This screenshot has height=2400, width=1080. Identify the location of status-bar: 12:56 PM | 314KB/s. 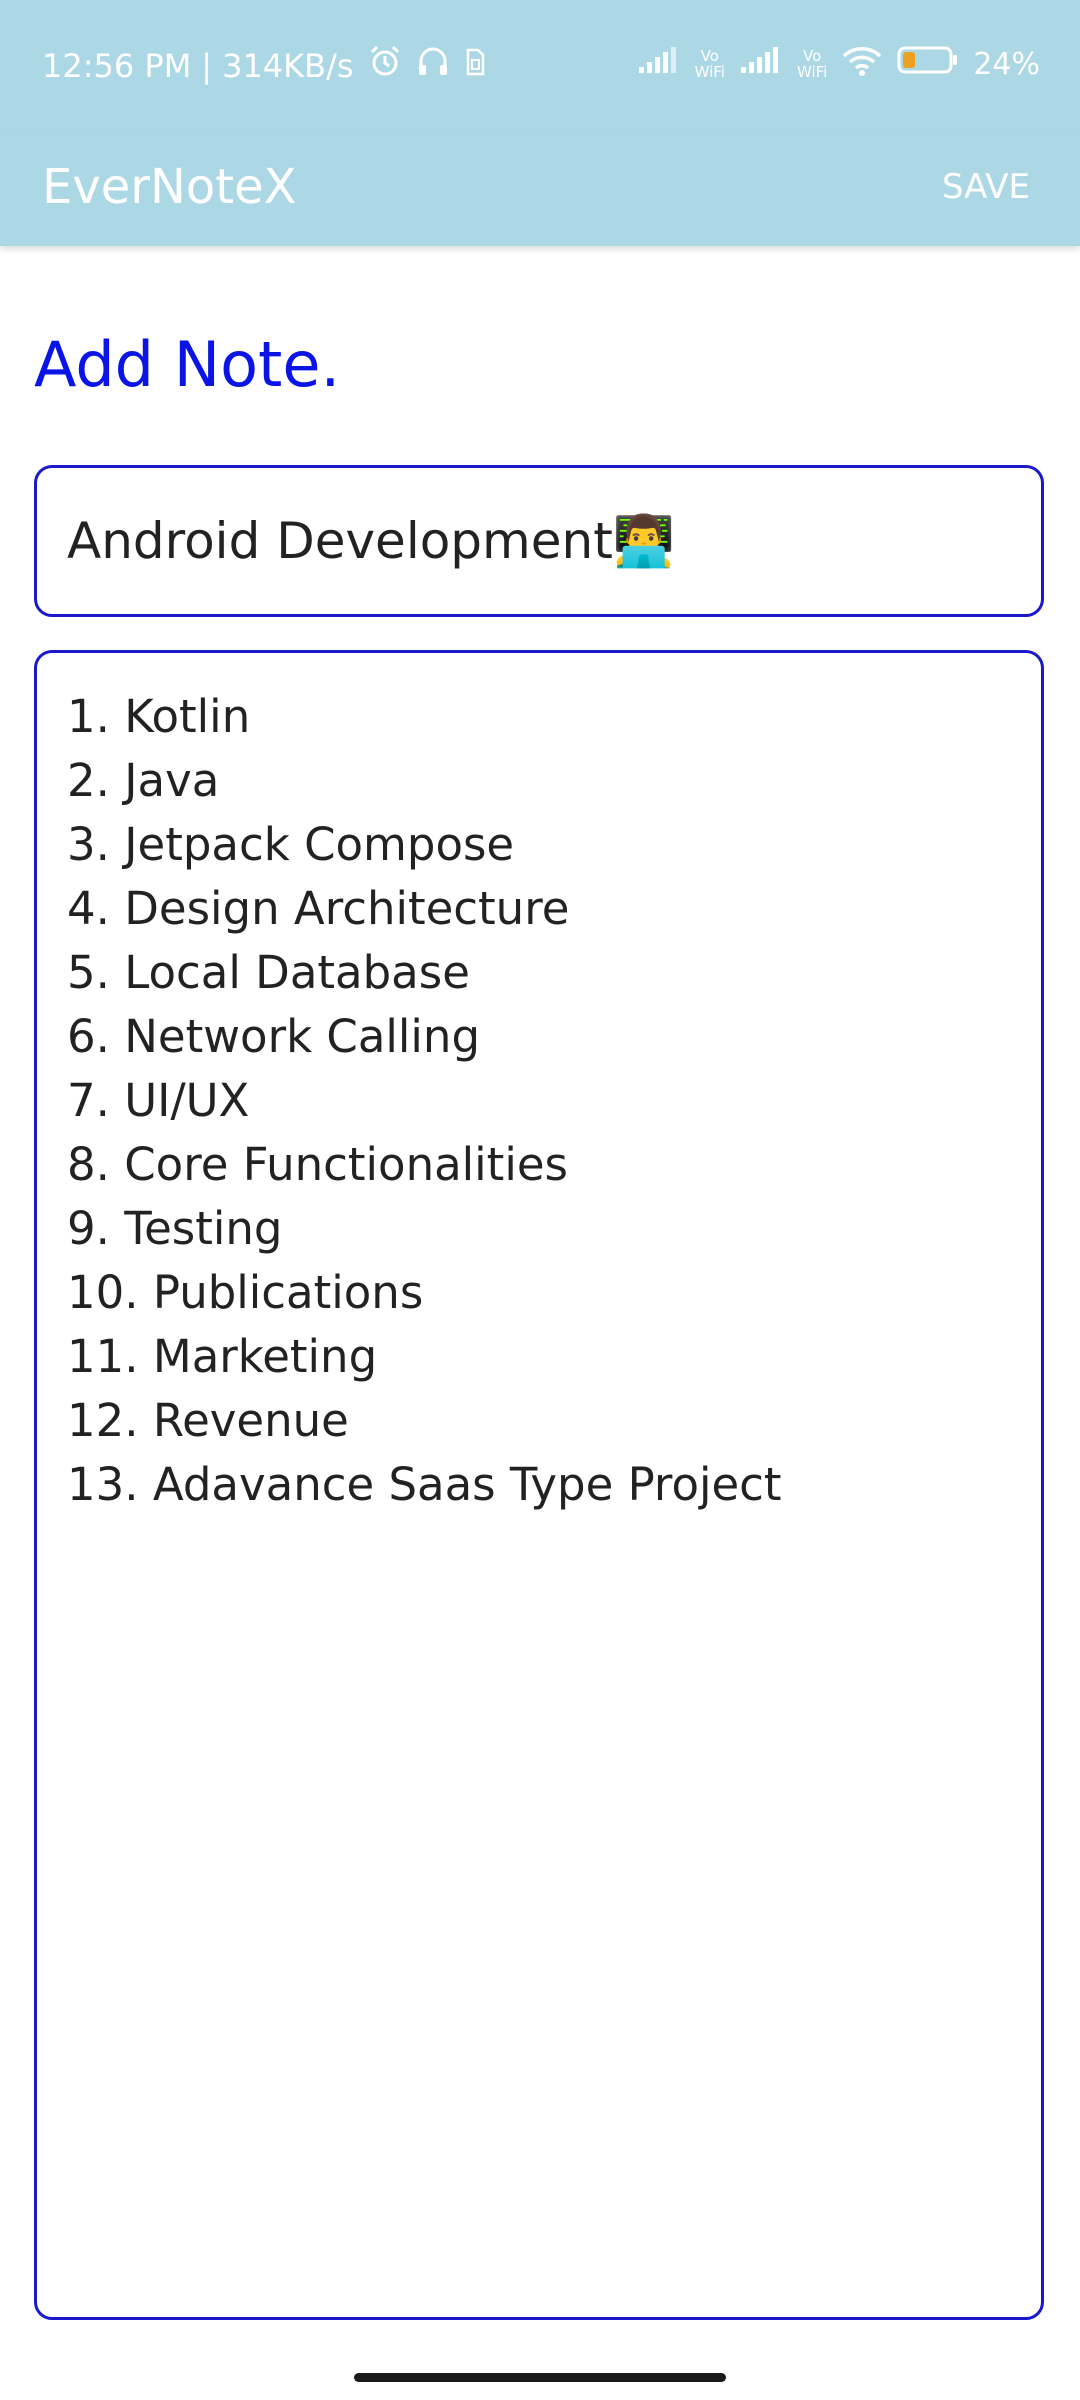
(540, 65).